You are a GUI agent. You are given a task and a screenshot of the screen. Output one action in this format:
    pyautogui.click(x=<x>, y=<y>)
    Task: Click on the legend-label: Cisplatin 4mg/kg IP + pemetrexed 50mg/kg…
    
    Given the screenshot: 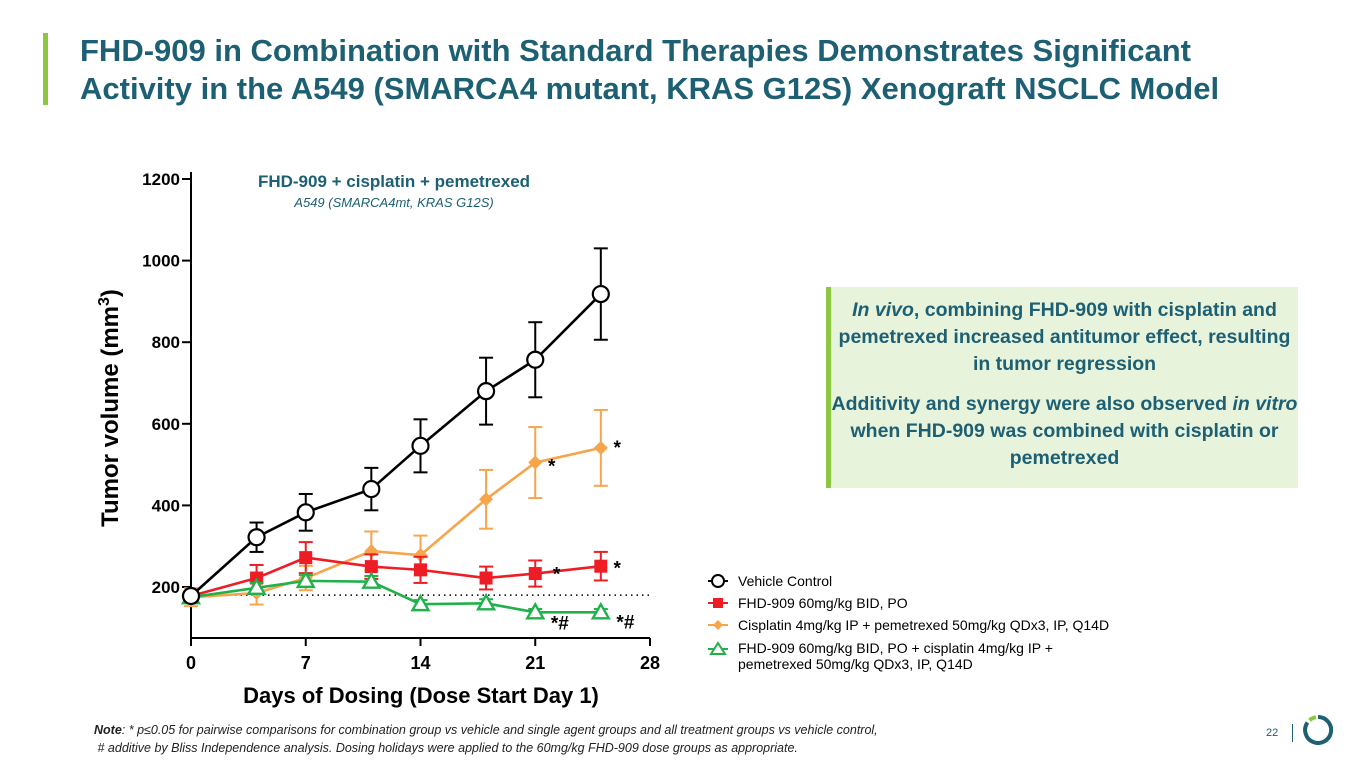 What is the action you would take?
    pyautogui.click(x=923, y=625)
    